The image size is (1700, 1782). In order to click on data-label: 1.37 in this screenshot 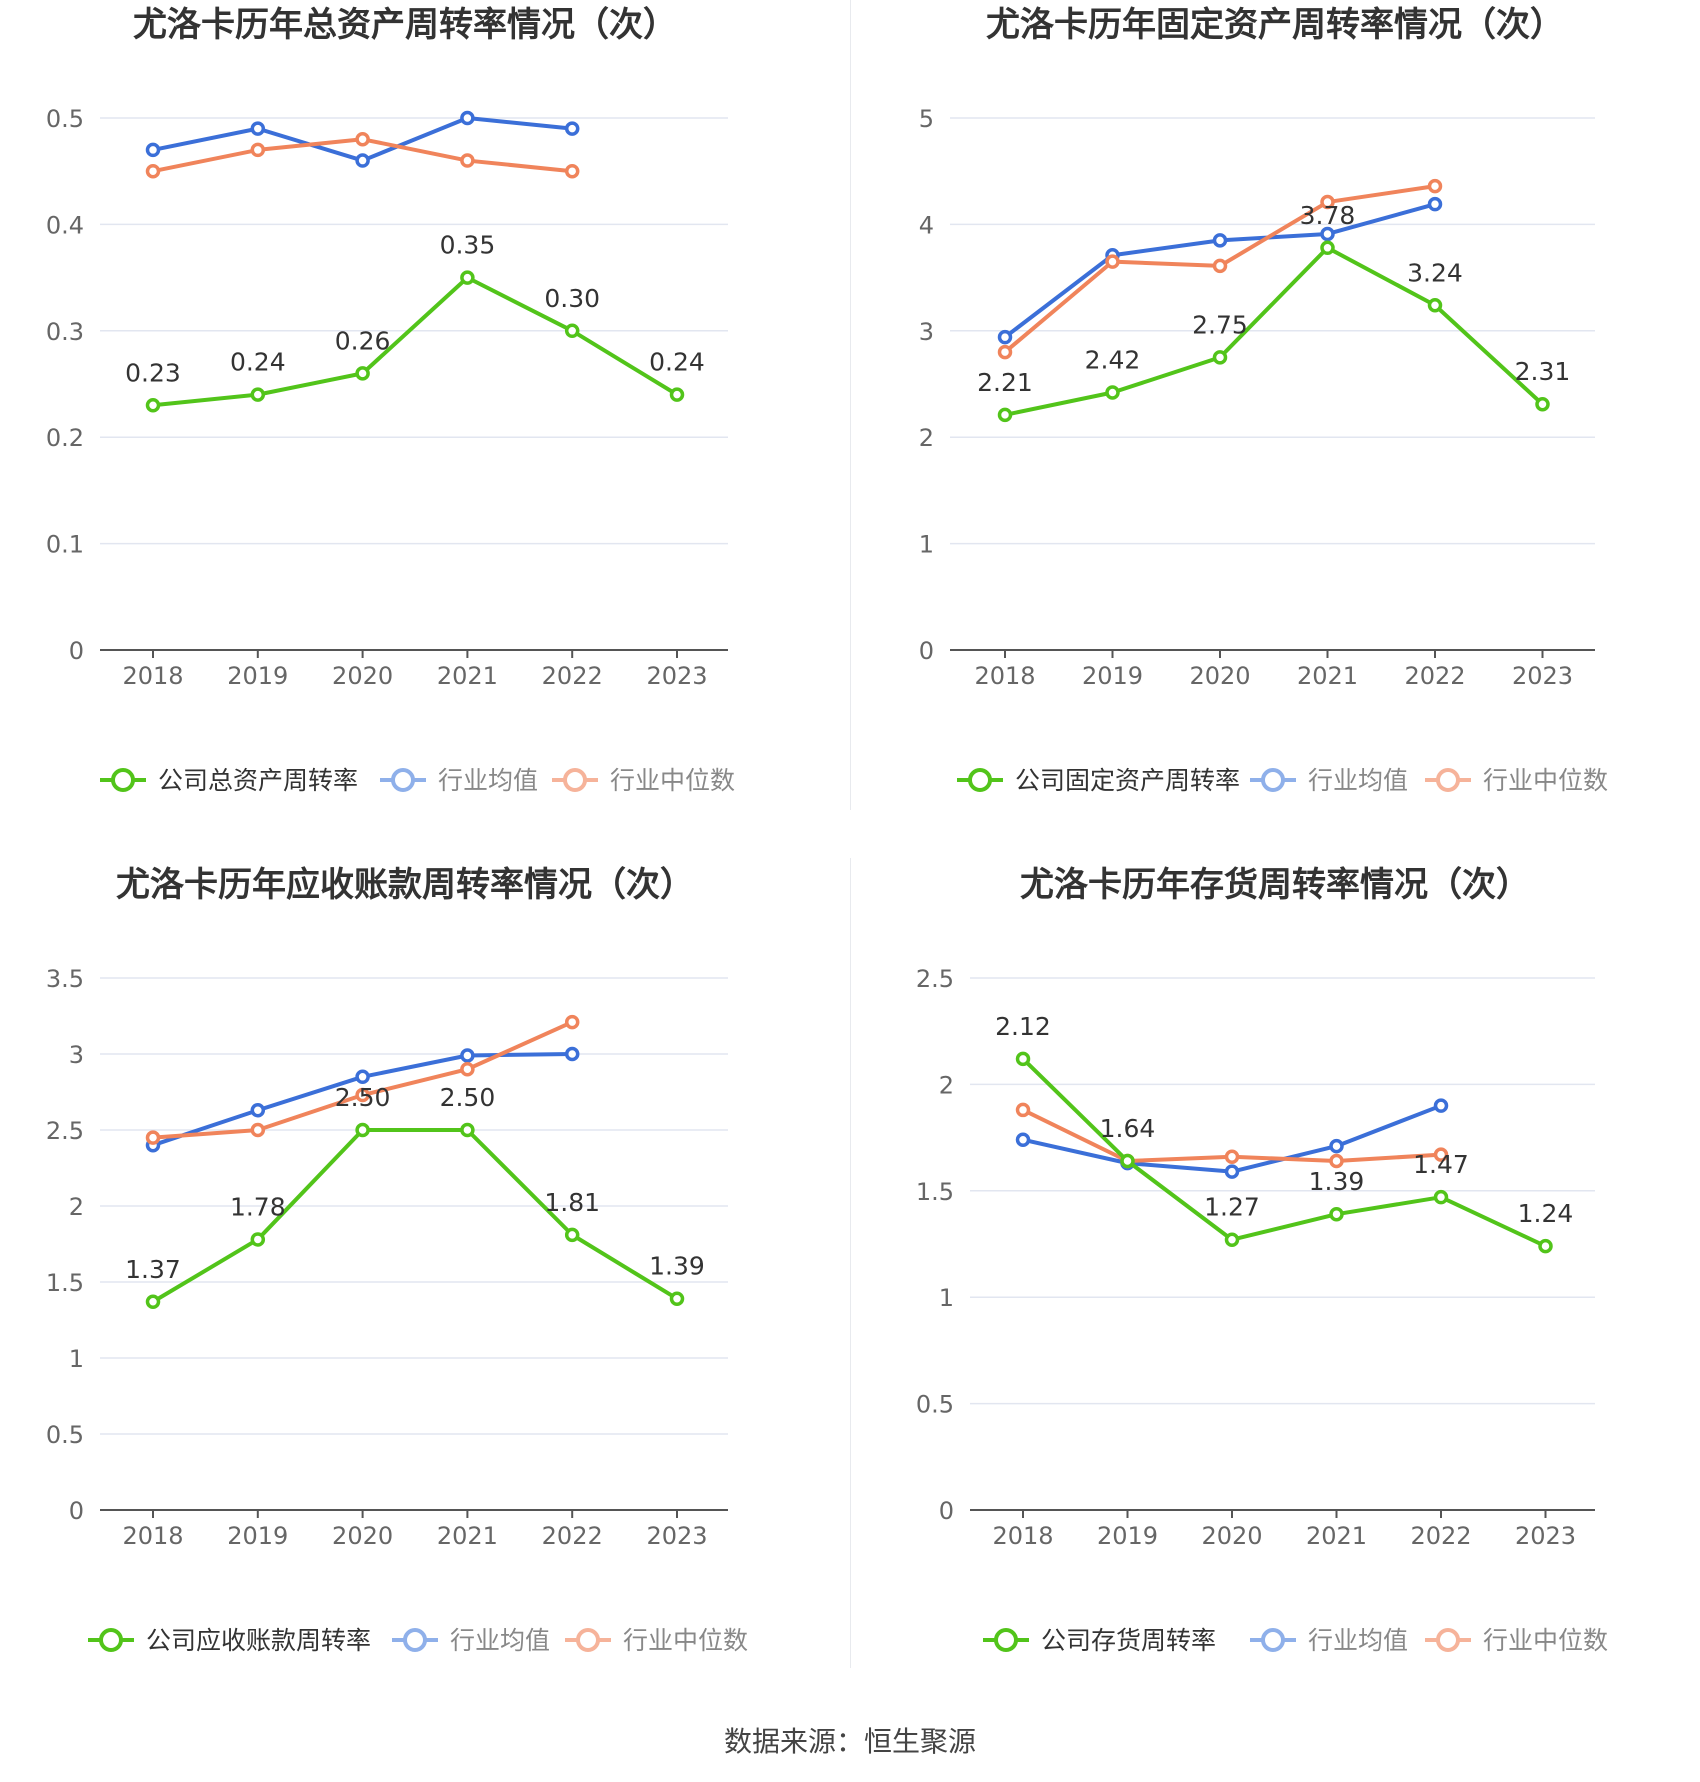, I will do `click(153, 1269)`.